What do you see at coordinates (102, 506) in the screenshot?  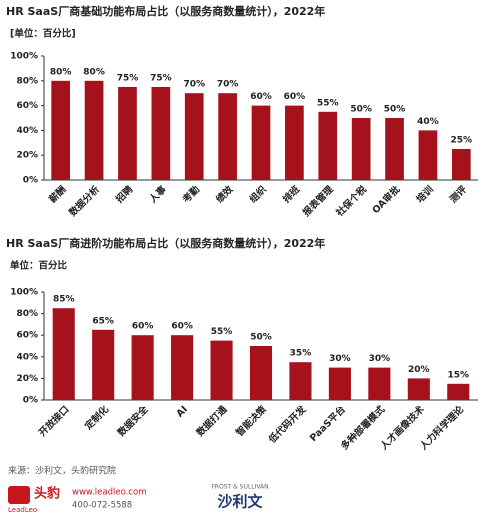 I see `phone: 400-072-5588` at bounding box center [102, 506].